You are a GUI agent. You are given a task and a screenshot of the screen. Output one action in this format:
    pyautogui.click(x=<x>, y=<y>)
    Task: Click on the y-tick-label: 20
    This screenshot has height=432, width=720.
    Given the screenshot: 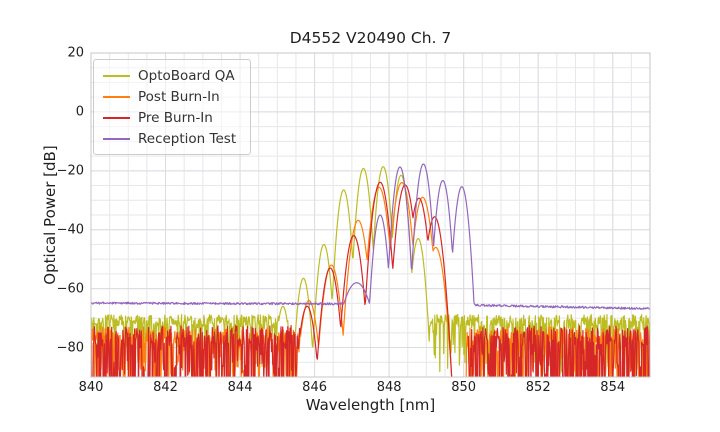 What is the action you would take?
    pyautogui.click(x=75, y=53)
    